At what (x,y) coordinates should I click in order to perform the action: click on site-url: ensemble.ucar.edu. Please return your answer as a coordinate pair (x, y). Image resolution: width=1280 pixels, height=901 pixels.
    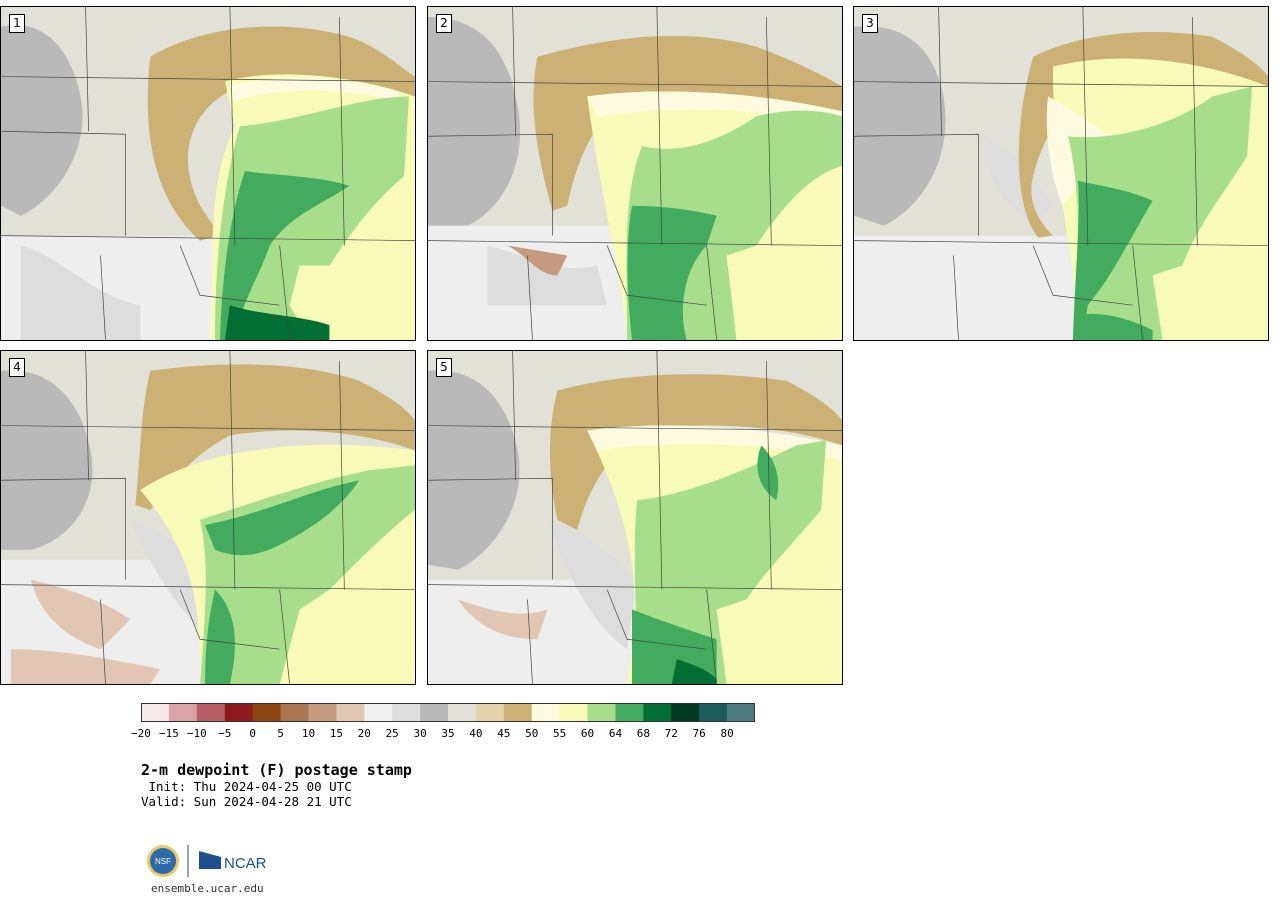
    Looking at the image, I should click on (207, 888).